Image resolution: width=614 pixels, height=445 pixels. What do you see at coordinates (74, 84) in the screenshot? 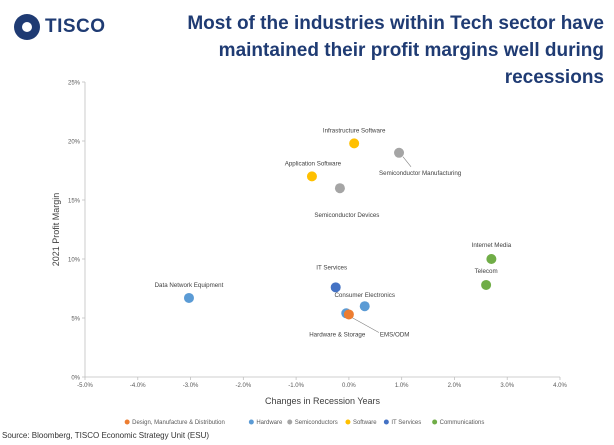
I see `y-tick-label: 25%` at bounding box center [74, 84].